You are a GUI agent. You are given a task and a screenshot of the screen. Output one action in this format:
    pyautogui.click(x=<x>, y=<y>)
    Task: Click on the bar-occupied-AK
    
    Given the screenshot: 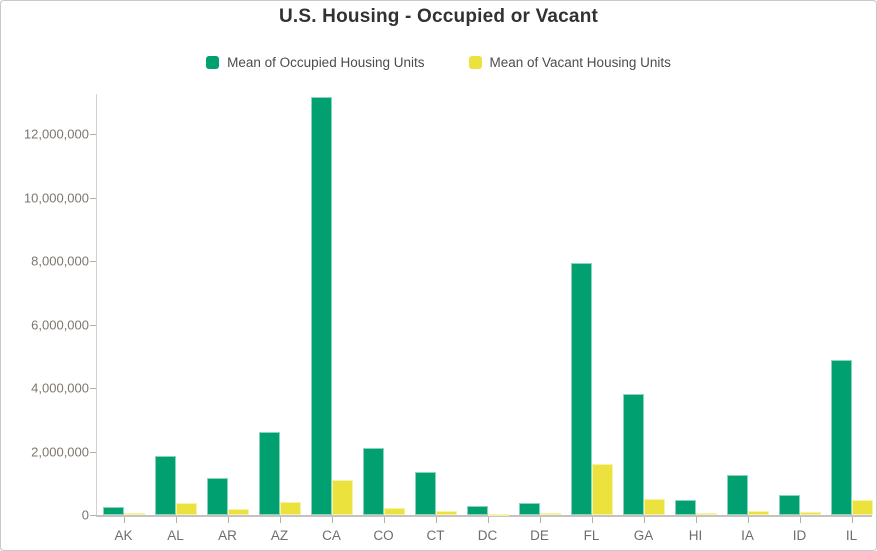 What is the action you would take?
    pyautogui.click(x=113, y=511)
    